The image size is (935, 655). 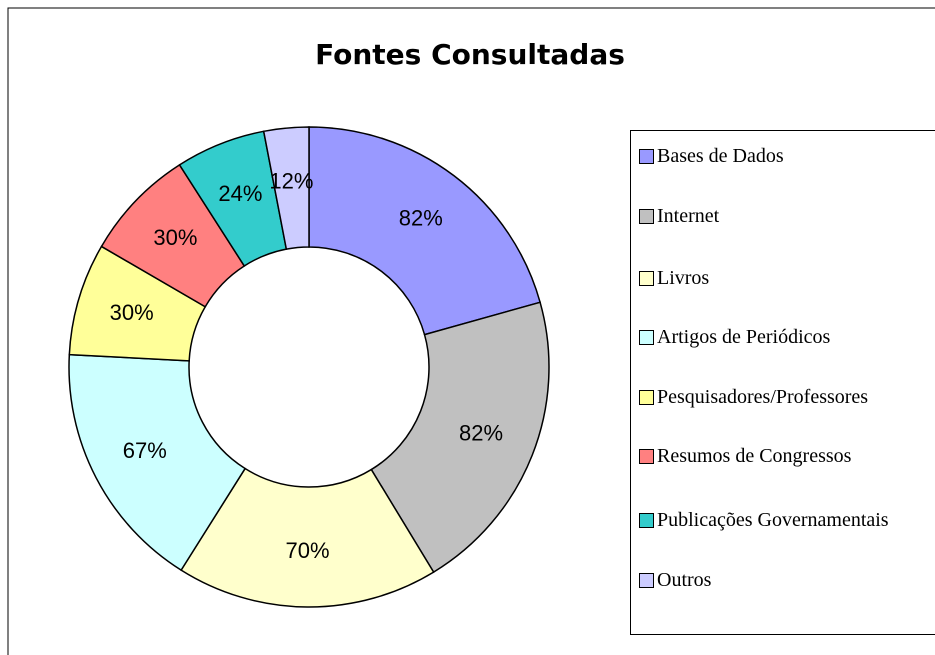 I want to click on legend-label: Livros, so click(x=683, y=278).